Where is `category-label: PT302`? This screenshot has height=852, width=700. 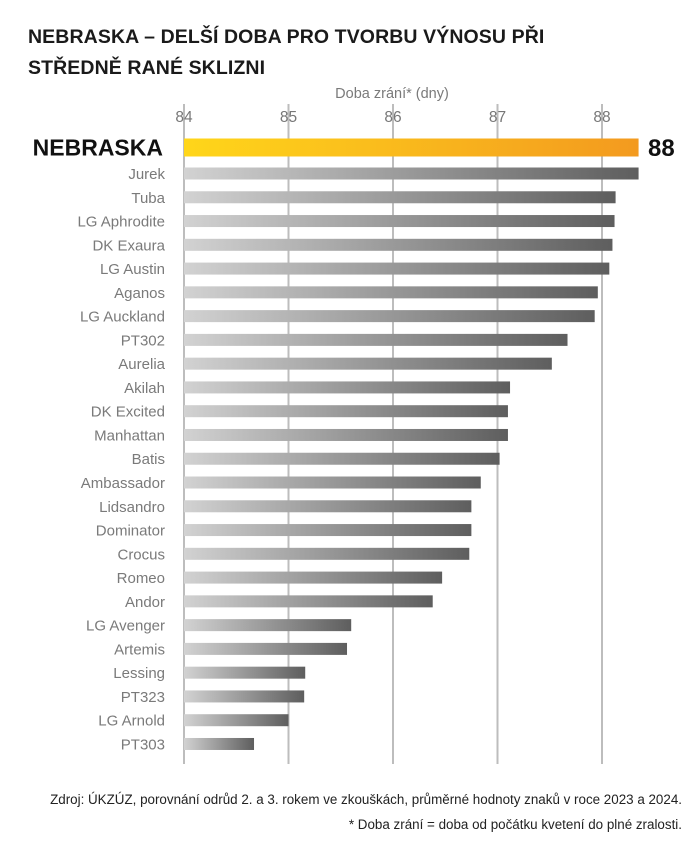
category-label: PT302 is located at coordinates (143, 340).